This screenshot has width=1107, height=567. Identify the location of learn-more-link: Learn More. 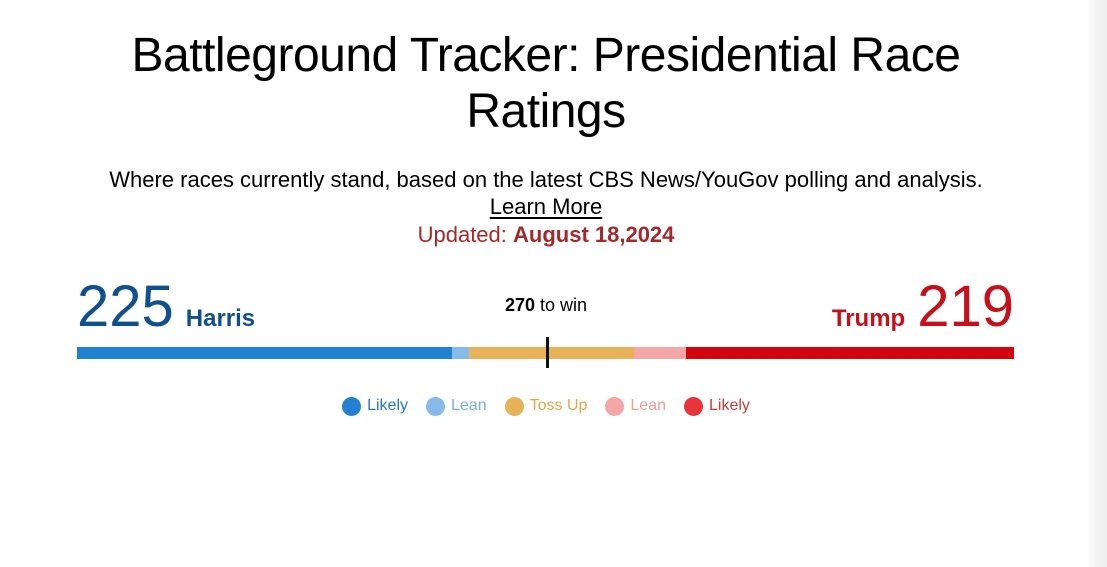
(546, 206).